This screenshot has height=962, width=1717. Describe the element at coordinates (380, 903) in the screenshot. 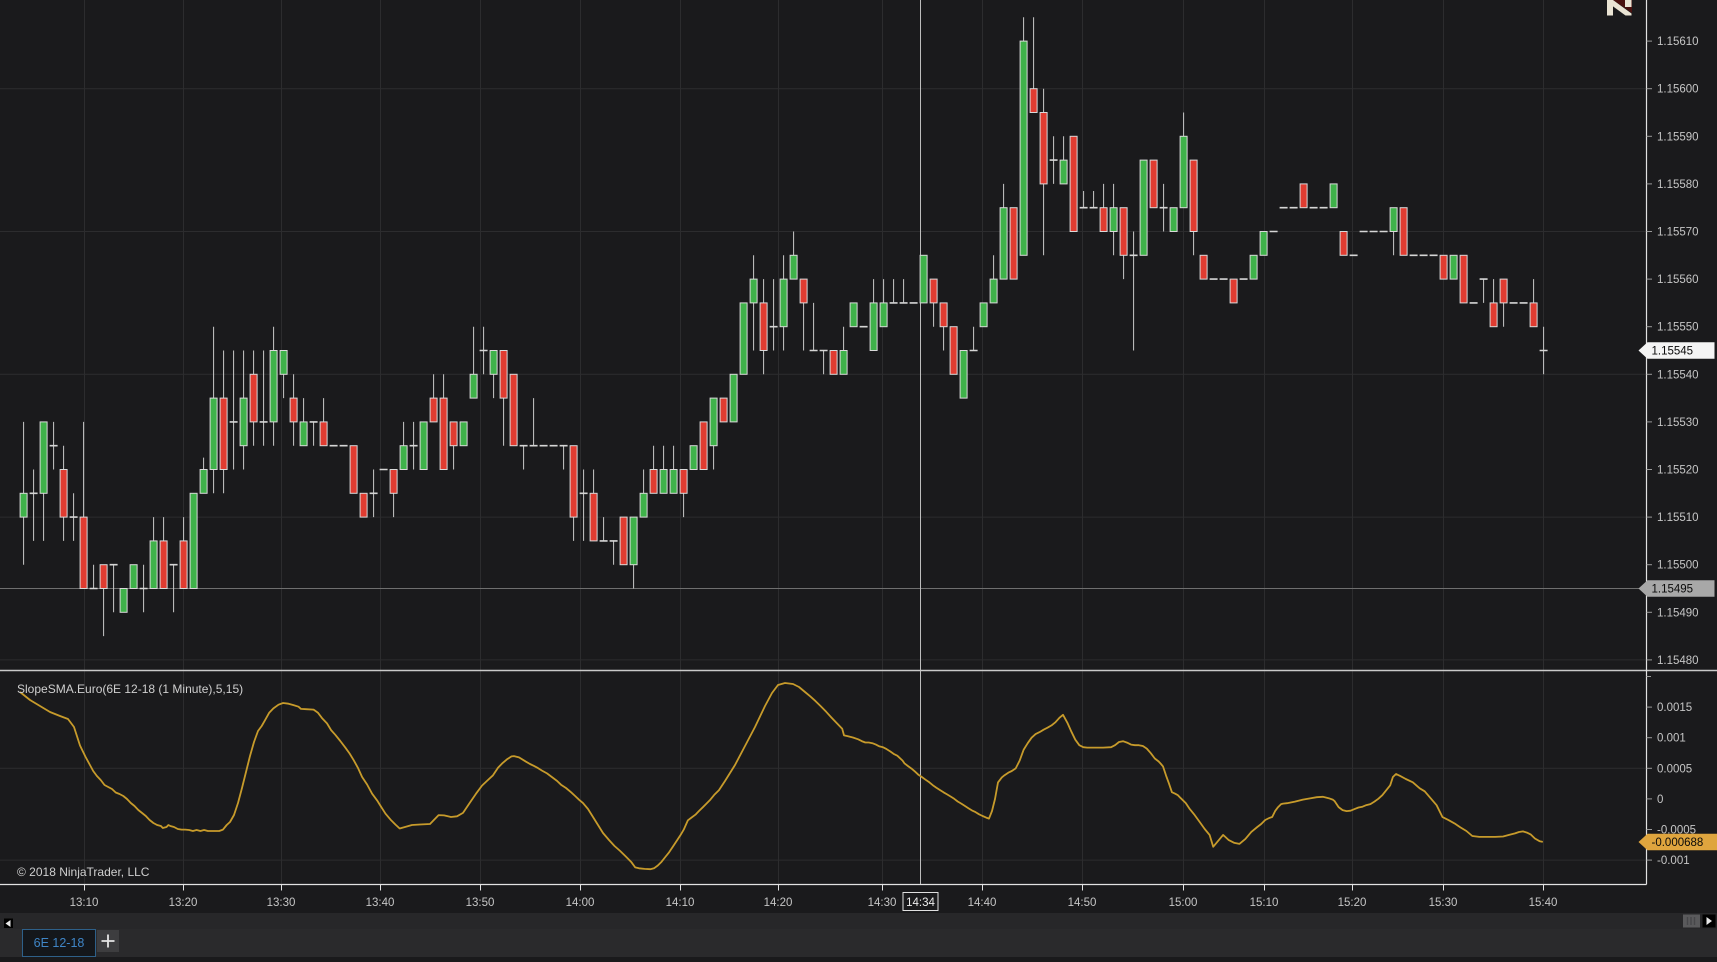

I see `svg-text: 13:40` at that location.